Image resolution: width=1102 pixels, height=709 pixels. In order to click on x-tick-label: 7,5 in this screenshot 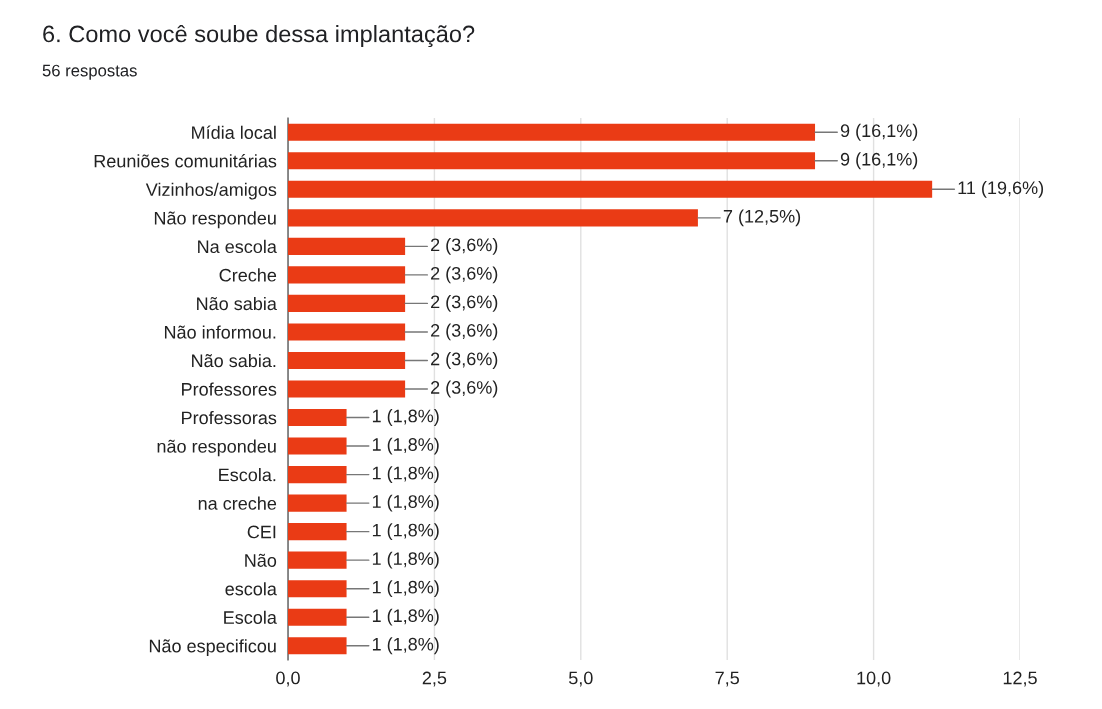, I will do `click(727, 679)`.